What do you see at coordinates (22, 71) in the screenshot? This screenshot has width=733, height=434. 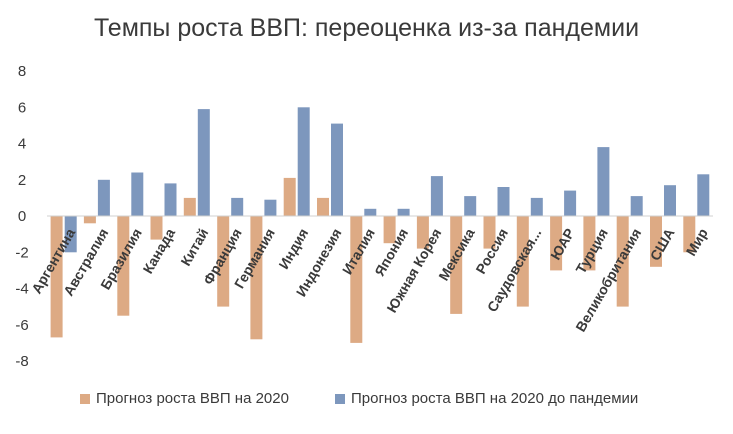 I see `y-tick-label: 8` at bounding box center [22, 71].